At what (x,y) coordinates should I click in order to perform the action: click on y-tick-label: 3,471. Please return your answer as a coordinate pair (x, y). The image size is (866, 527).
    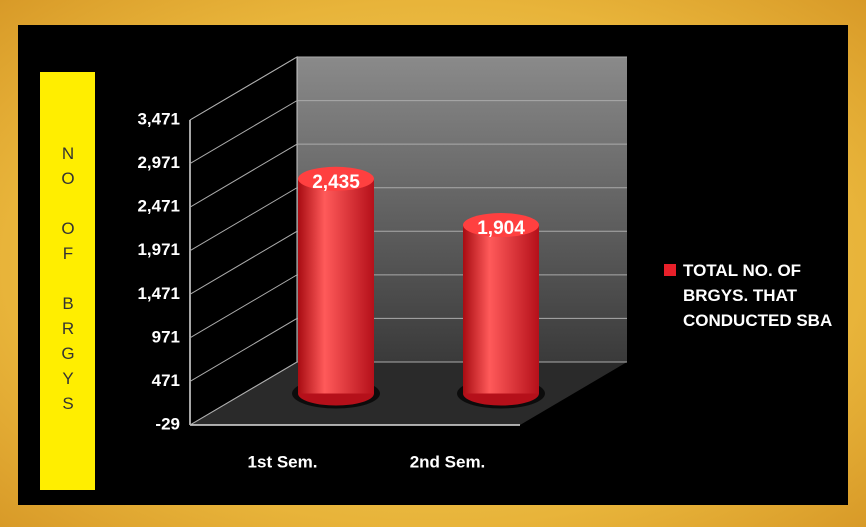
    Looking at the image, I should click on (158, 118).